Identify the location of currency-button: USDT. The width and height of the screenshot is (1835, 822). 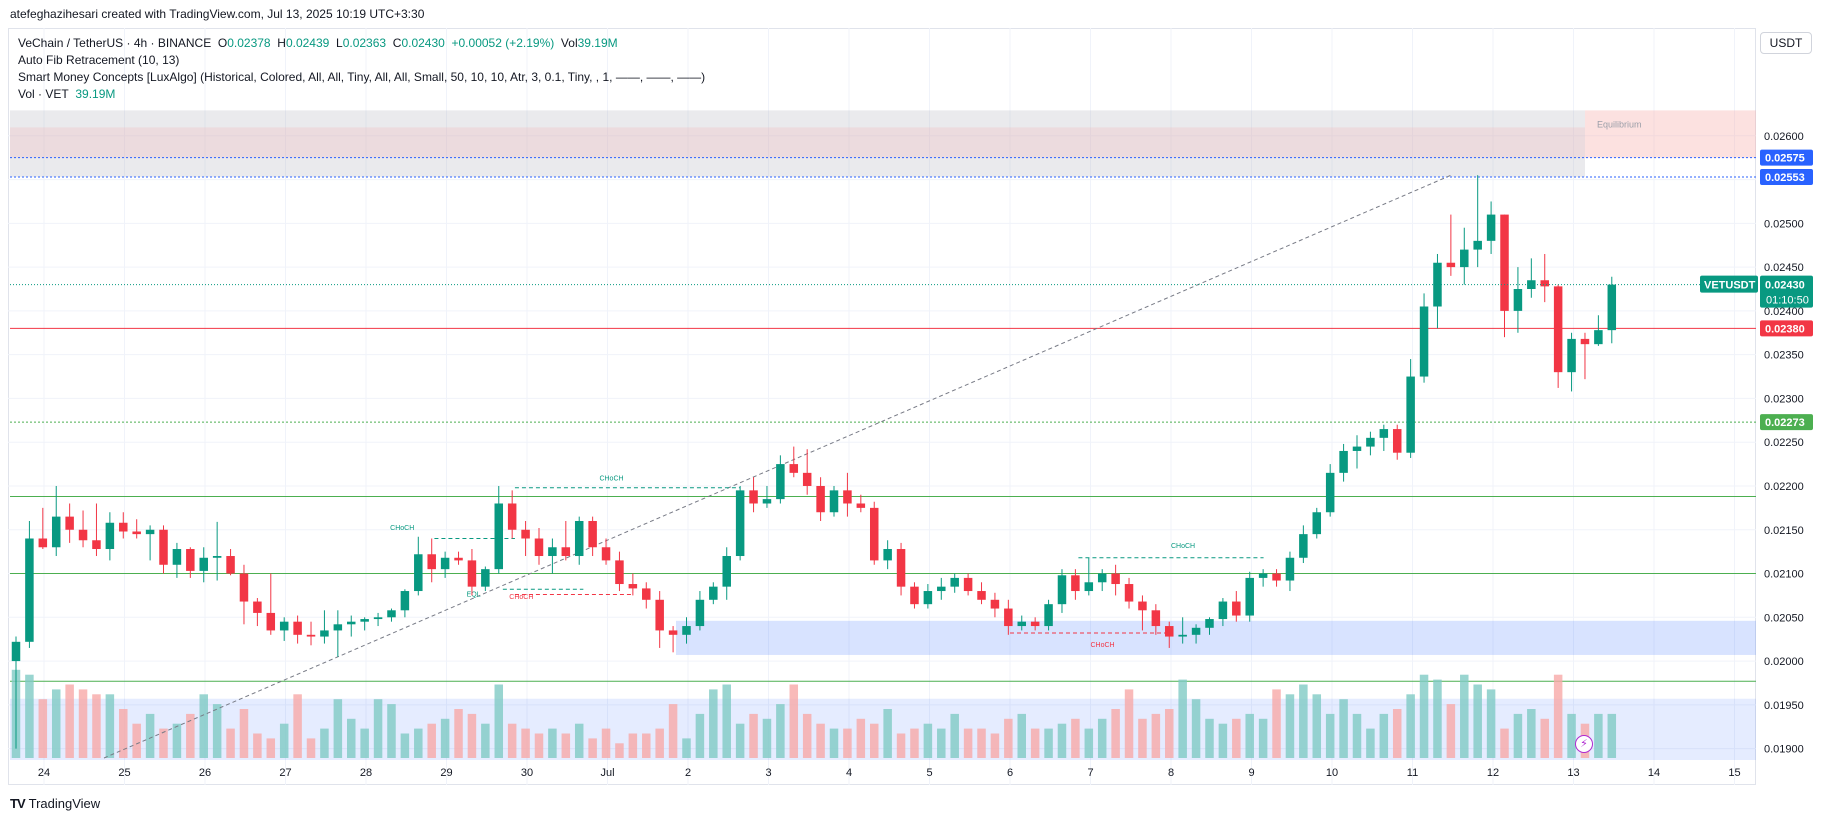
(1786, 43).